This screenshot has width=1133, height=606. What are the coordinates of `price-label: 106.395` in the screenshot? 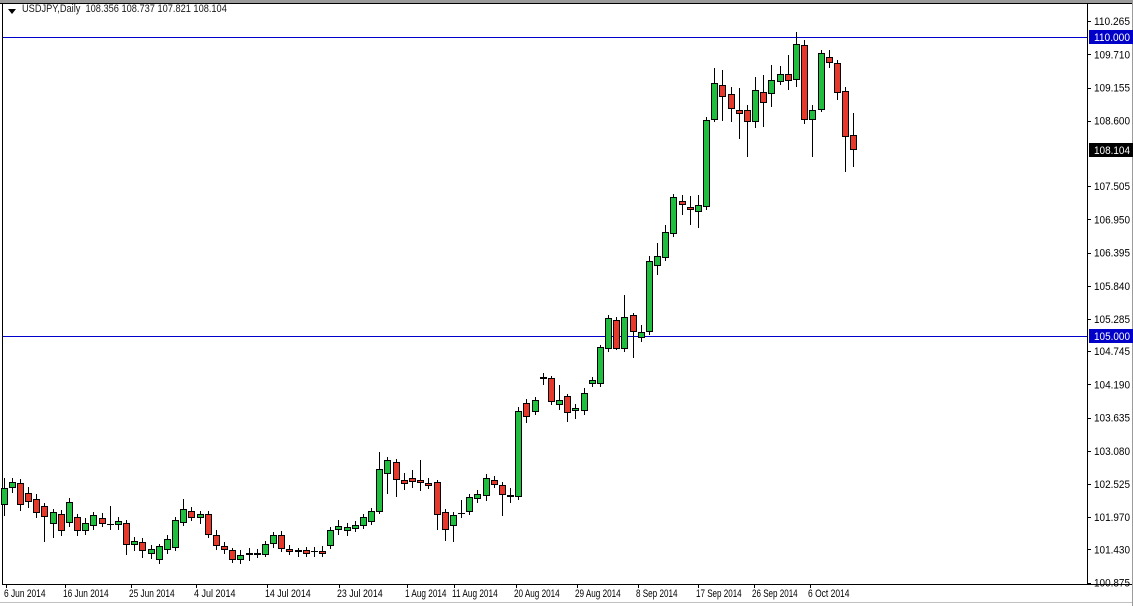 It's located at (1112, 254).